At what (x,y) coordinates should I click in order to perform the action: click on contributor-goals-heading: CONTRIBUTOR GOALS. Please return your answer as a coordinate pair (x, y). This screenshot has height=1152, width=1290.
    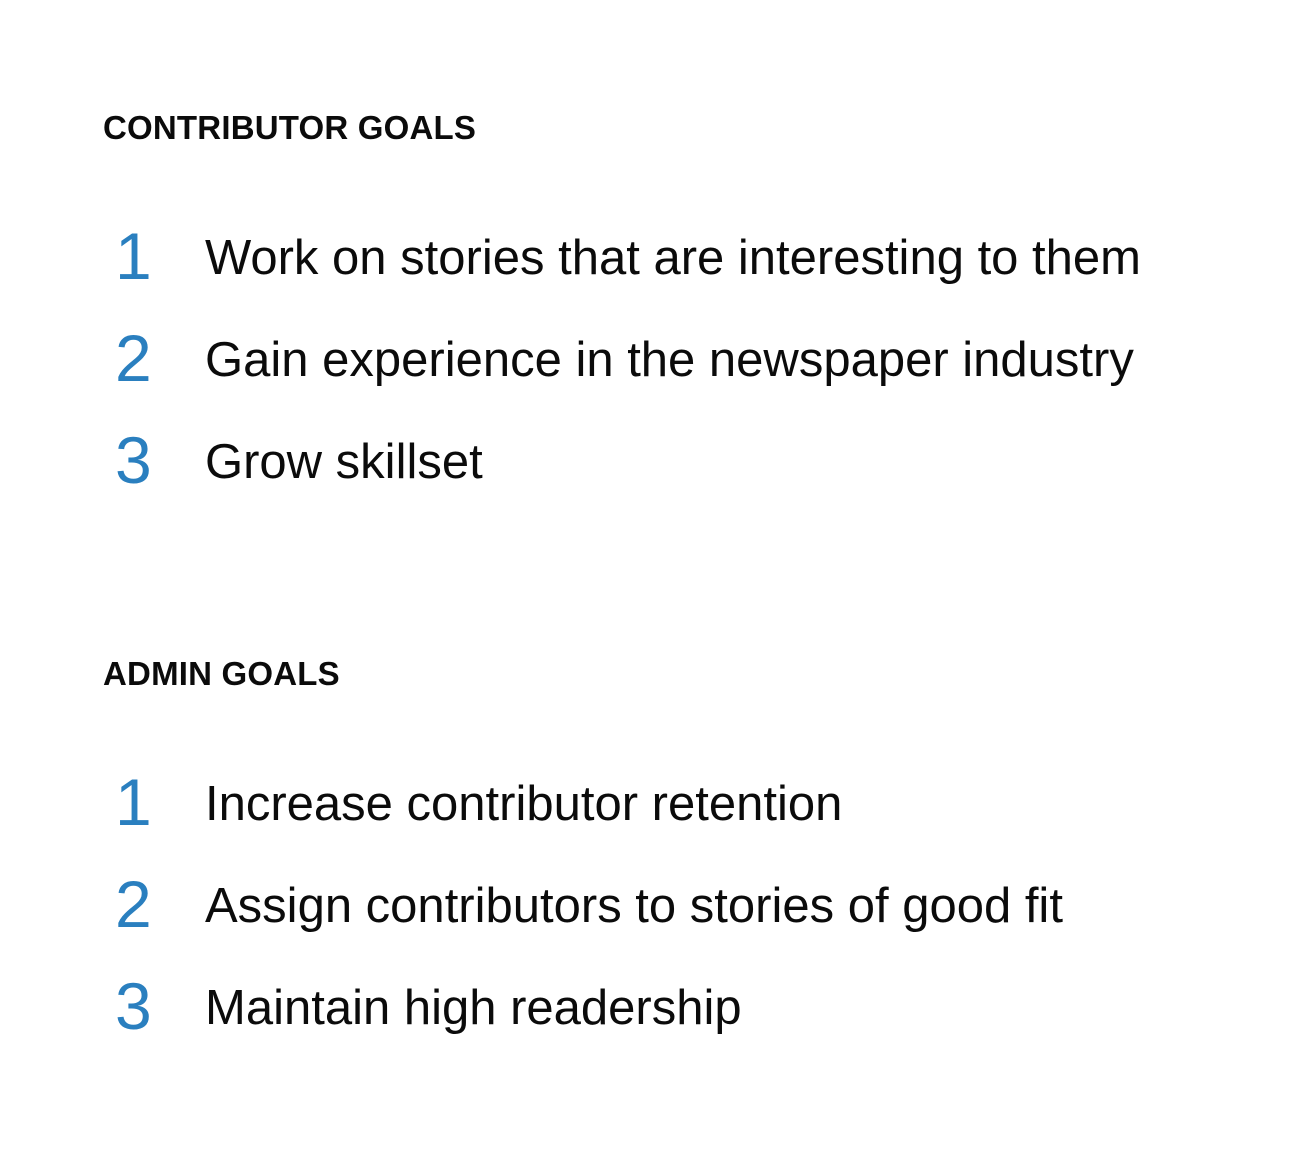
    Looking at the image, I should click on (290, 127).